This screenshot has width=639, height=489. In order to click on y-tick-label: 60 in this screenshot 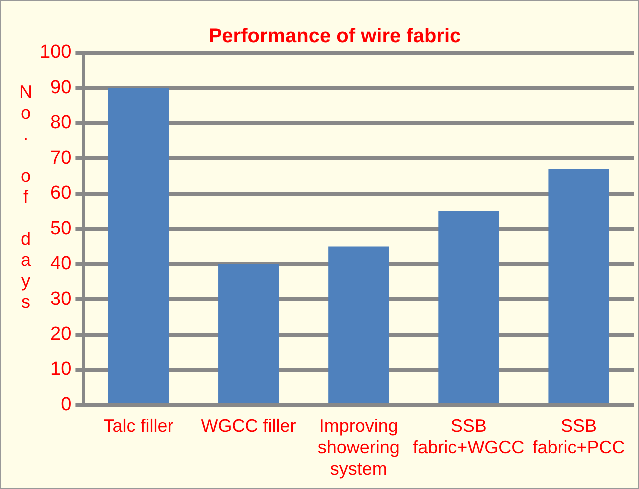, I will do `click(61, 193)`.